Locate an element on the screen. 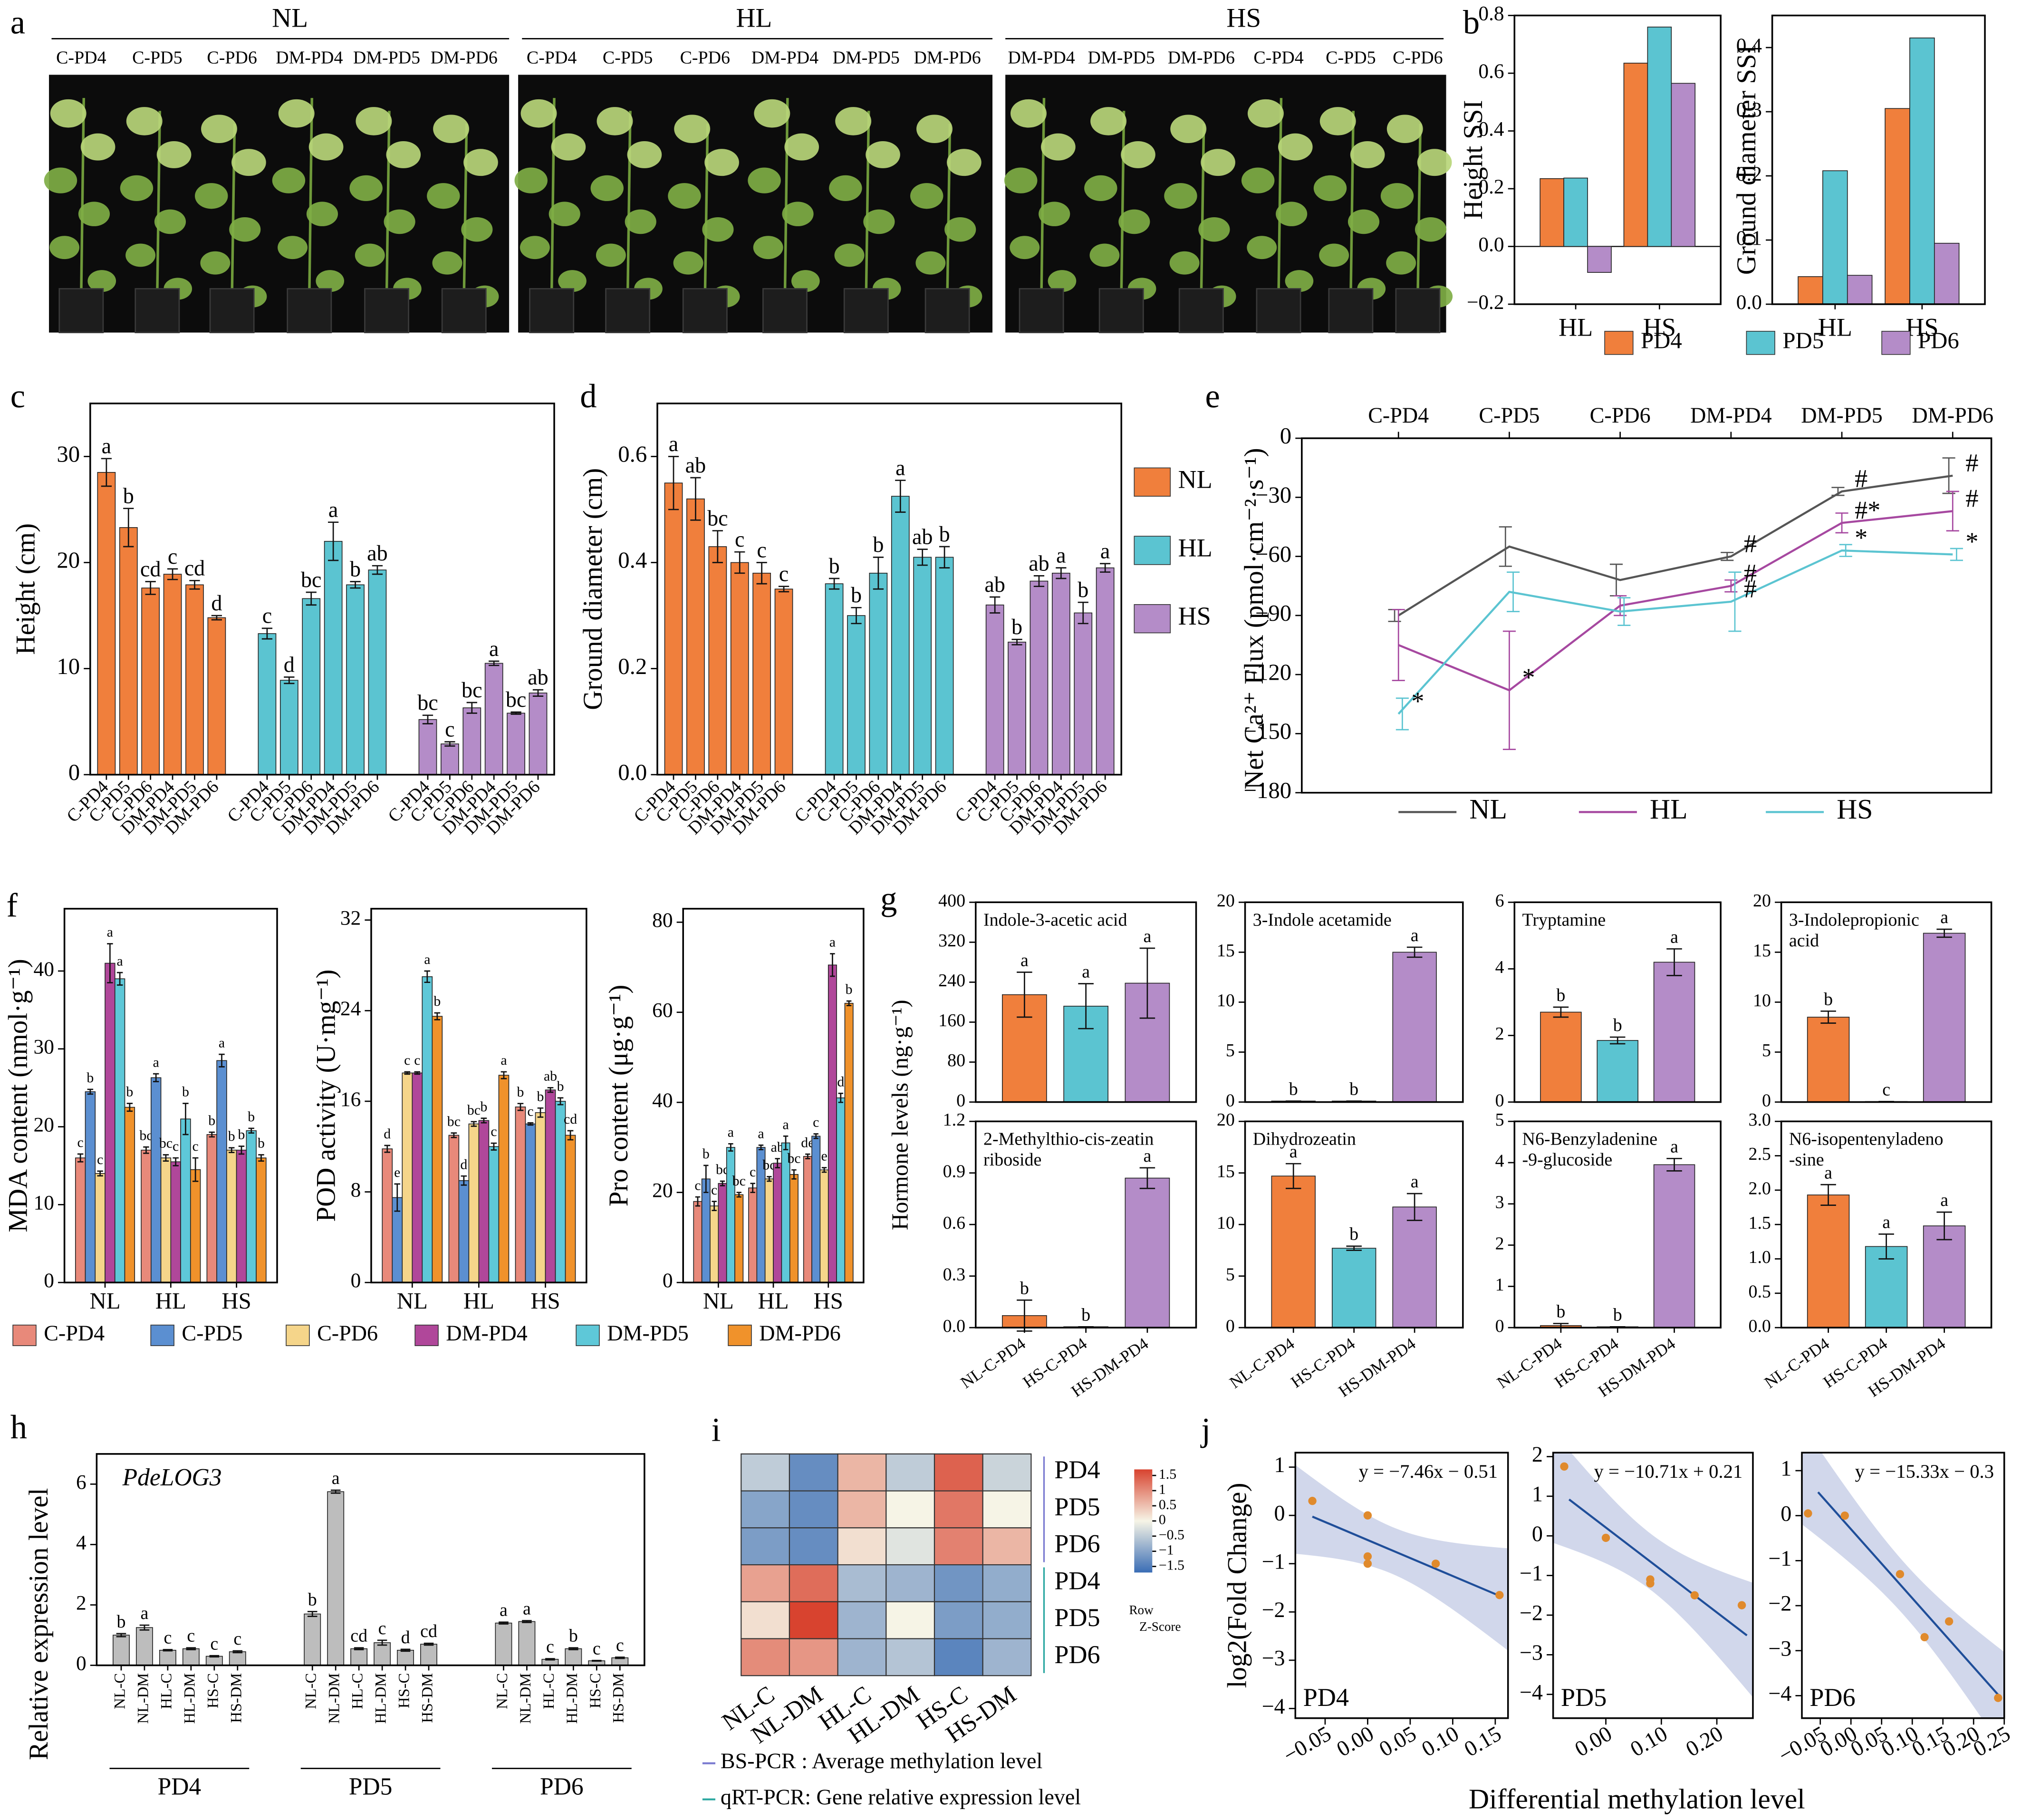 The width and height of the screenshot is (2021, 1820). significance-letter: a is located at coordinates (1024, 960).